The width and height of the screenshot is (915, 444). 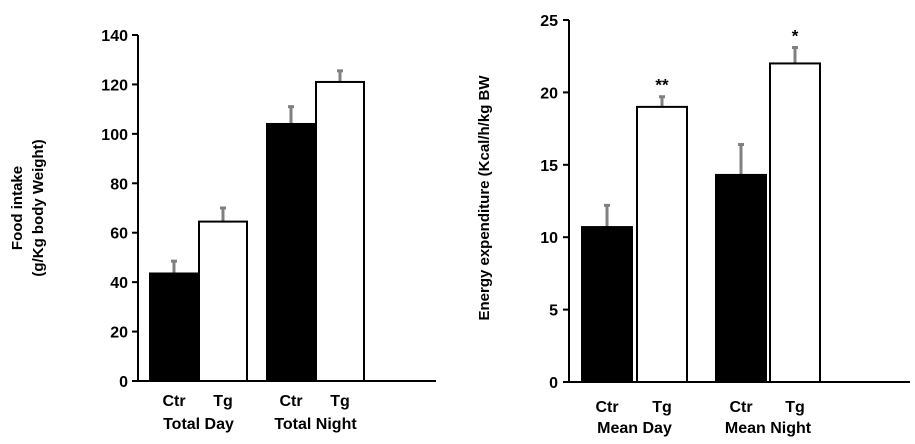 What do you see at coordinates (114, 135) in the screenshot?
I see `y-tick-label: 100` at bounding box center [114, 135].